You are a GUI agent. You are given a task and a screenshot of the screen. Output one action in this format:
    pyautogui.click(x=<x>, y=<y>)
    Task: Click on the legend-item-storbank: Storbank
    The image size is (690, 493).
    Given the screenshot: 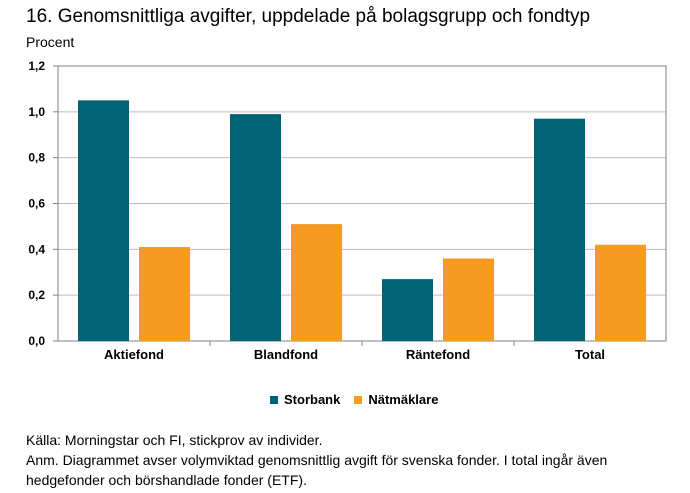 What is the action you would take?
    pyautogui.click(x=305, y=399)
    